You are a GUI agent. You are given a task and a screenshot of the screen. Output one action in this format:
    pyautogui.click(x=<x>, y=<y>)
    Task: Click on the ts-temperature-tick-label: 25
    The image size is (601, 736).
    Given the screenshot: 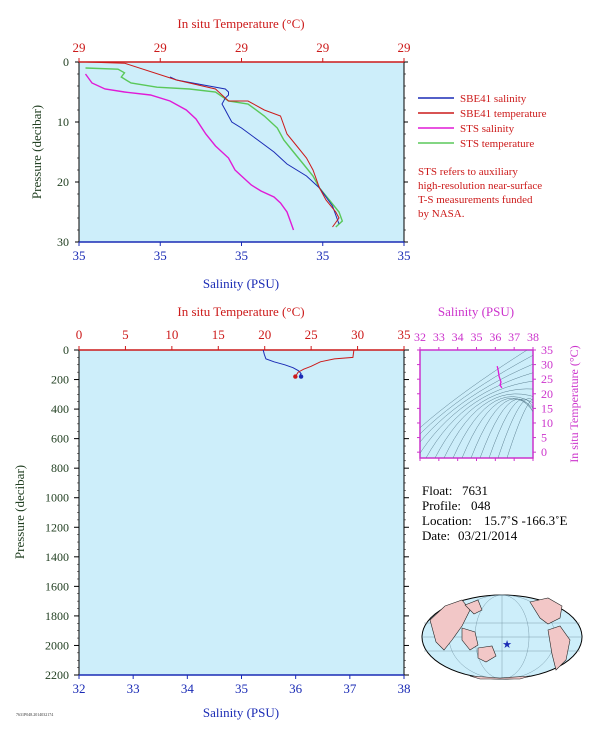 What is the action you would take?
    pyautogui.click(x=547, y=379)
    